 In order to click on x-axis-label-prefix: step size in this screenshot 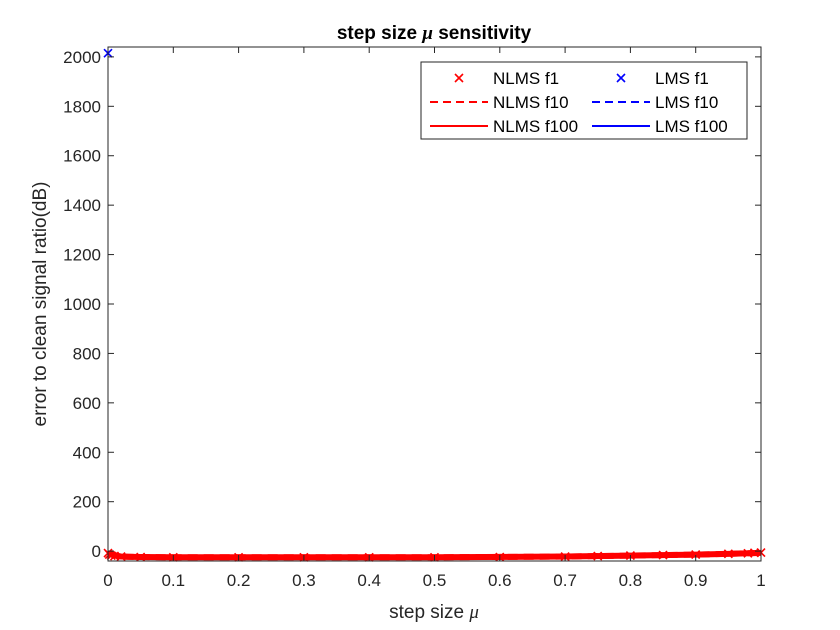, I will do `click(429, 612)`.